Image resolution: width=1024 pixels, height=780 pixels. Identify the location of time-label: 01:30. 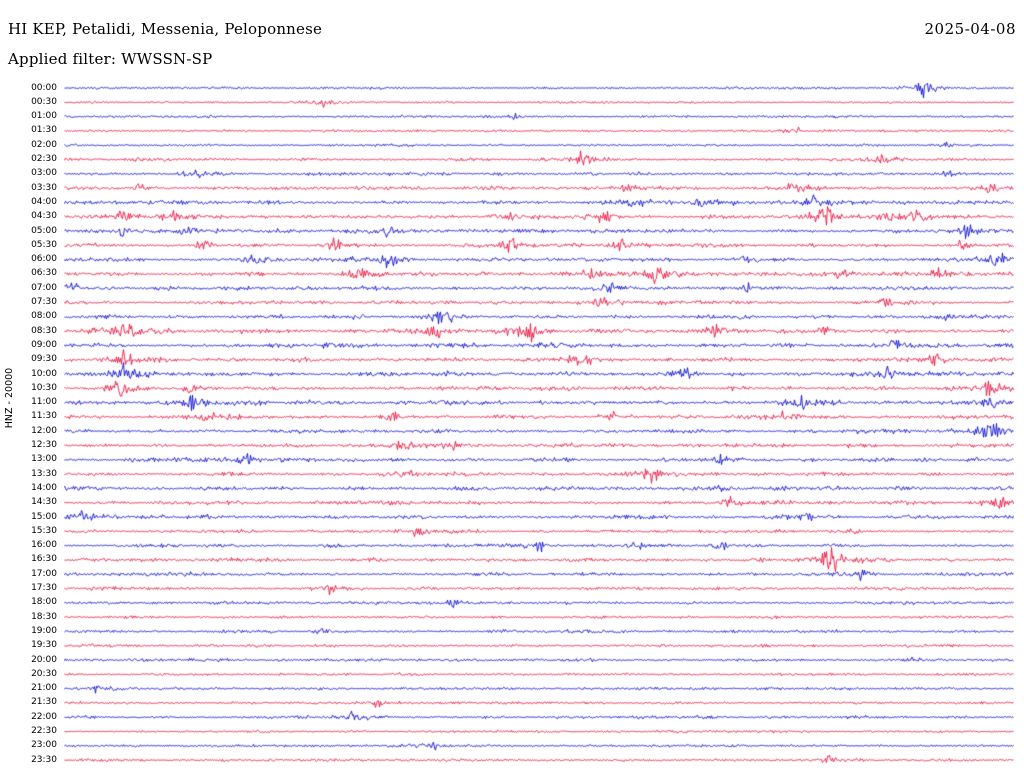
(44, 130).